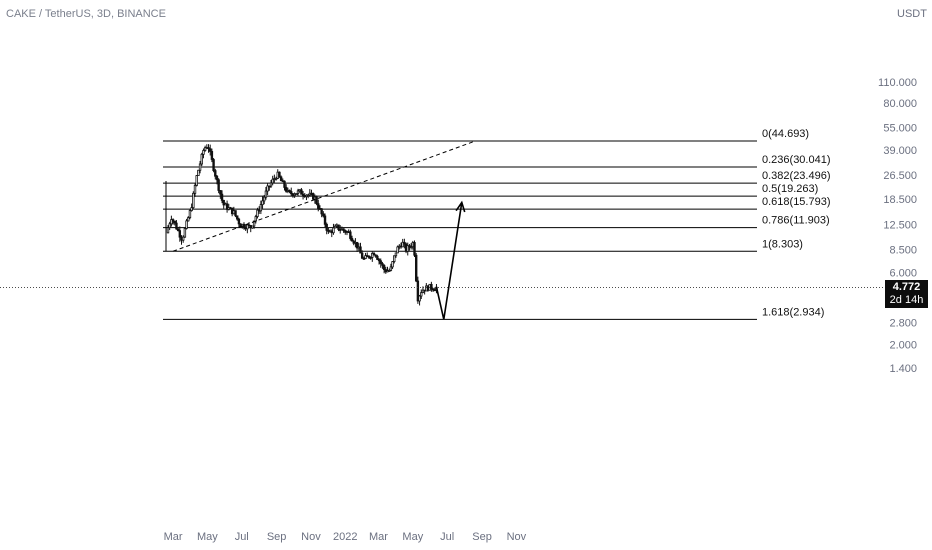  I want to click on price-tick-label: 110.000, so click(897, 83).